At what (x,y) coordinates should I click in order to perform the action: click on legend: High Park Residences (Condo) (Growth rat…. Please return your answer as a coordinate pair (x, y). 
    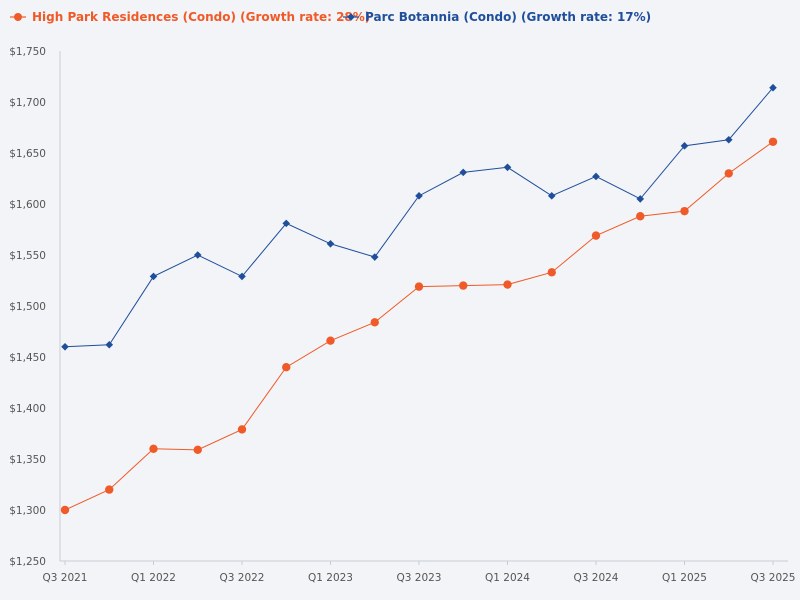
    Looking at the image, I should click on (330, 17).